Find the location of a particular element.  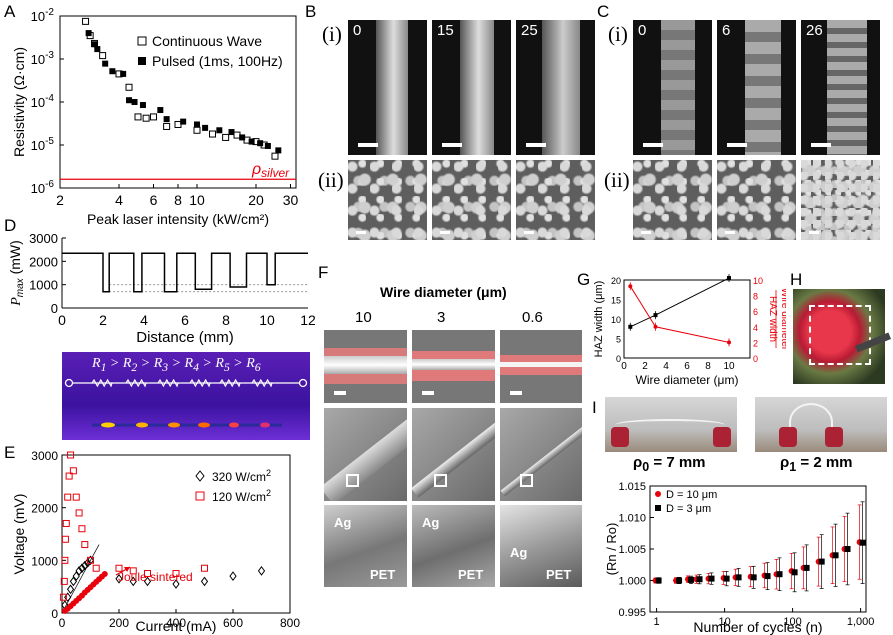

panel-label-a: A is located at coordinates (10, 11).